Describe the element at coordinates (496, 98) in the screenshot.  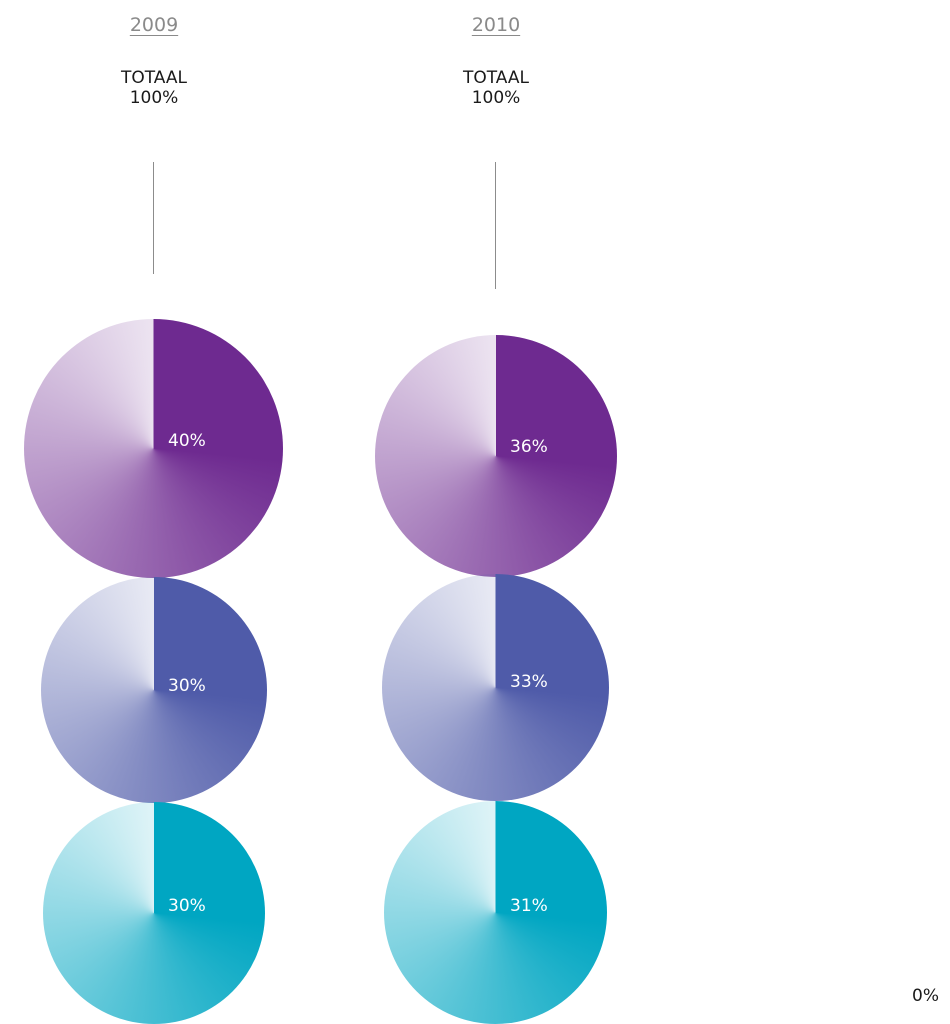
I see `total-value-2010: 100%` at that location.